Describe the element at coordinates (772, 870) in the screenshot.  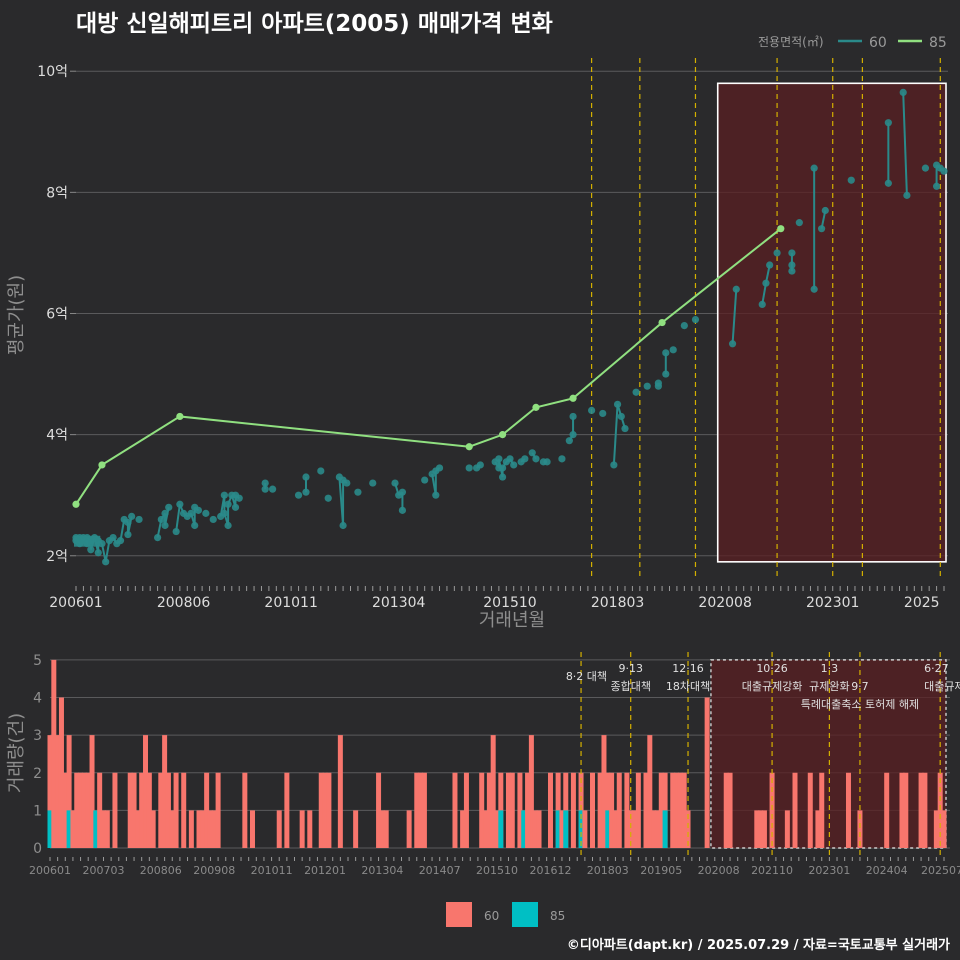
I see `bar-x-tick-label: 202110` at that location.